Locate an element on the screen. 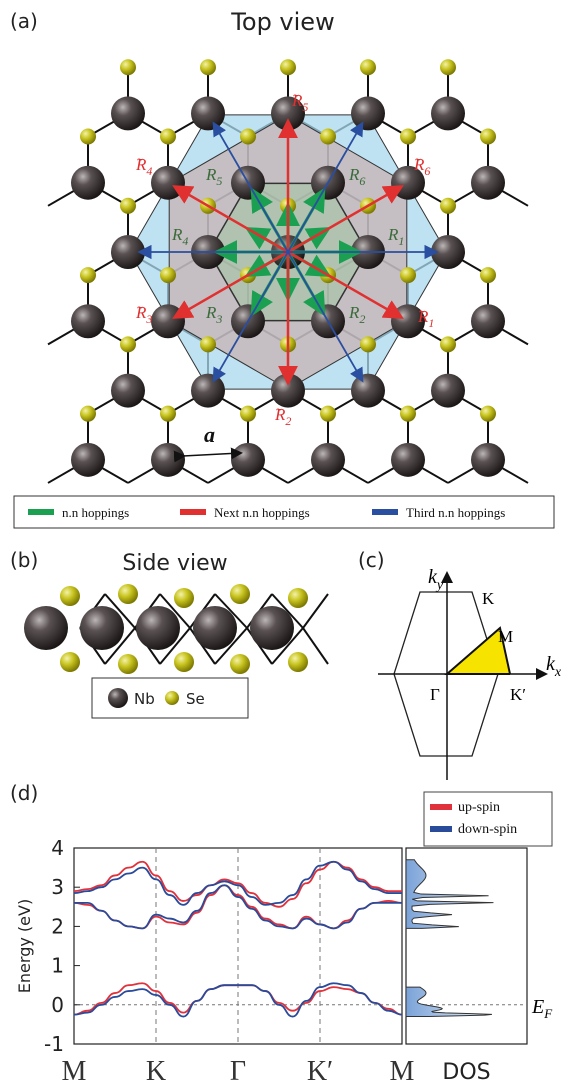 The height and width of the screenshot is (1087, 568). x-tick-label: Γ is located at coordinates (238, 1071).